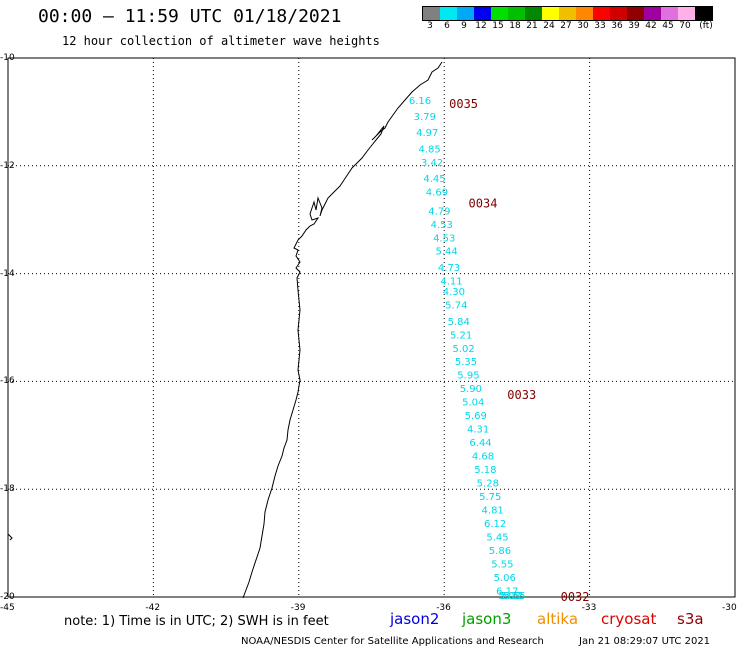 This screenshot has width=740, height=650. What do you see at coordinates (471, 389) in the screenshot?
I see `swh-value: 5.90` at bounding box center [471, 389].